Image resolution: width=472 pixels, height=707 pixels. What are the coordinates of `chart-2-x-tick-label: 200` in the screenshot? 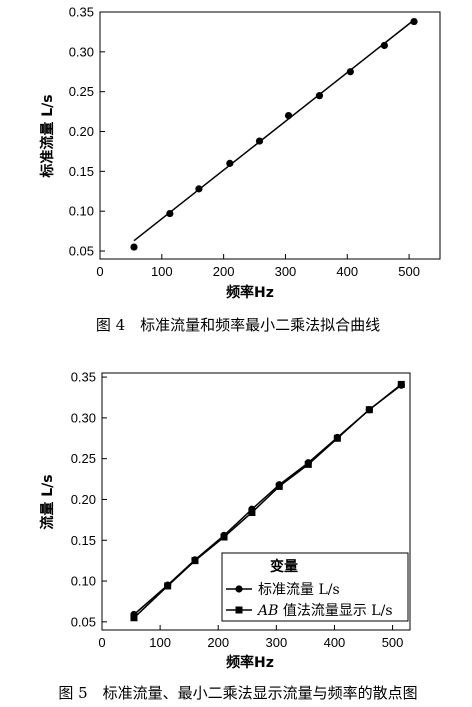 It's located at (218, 642).